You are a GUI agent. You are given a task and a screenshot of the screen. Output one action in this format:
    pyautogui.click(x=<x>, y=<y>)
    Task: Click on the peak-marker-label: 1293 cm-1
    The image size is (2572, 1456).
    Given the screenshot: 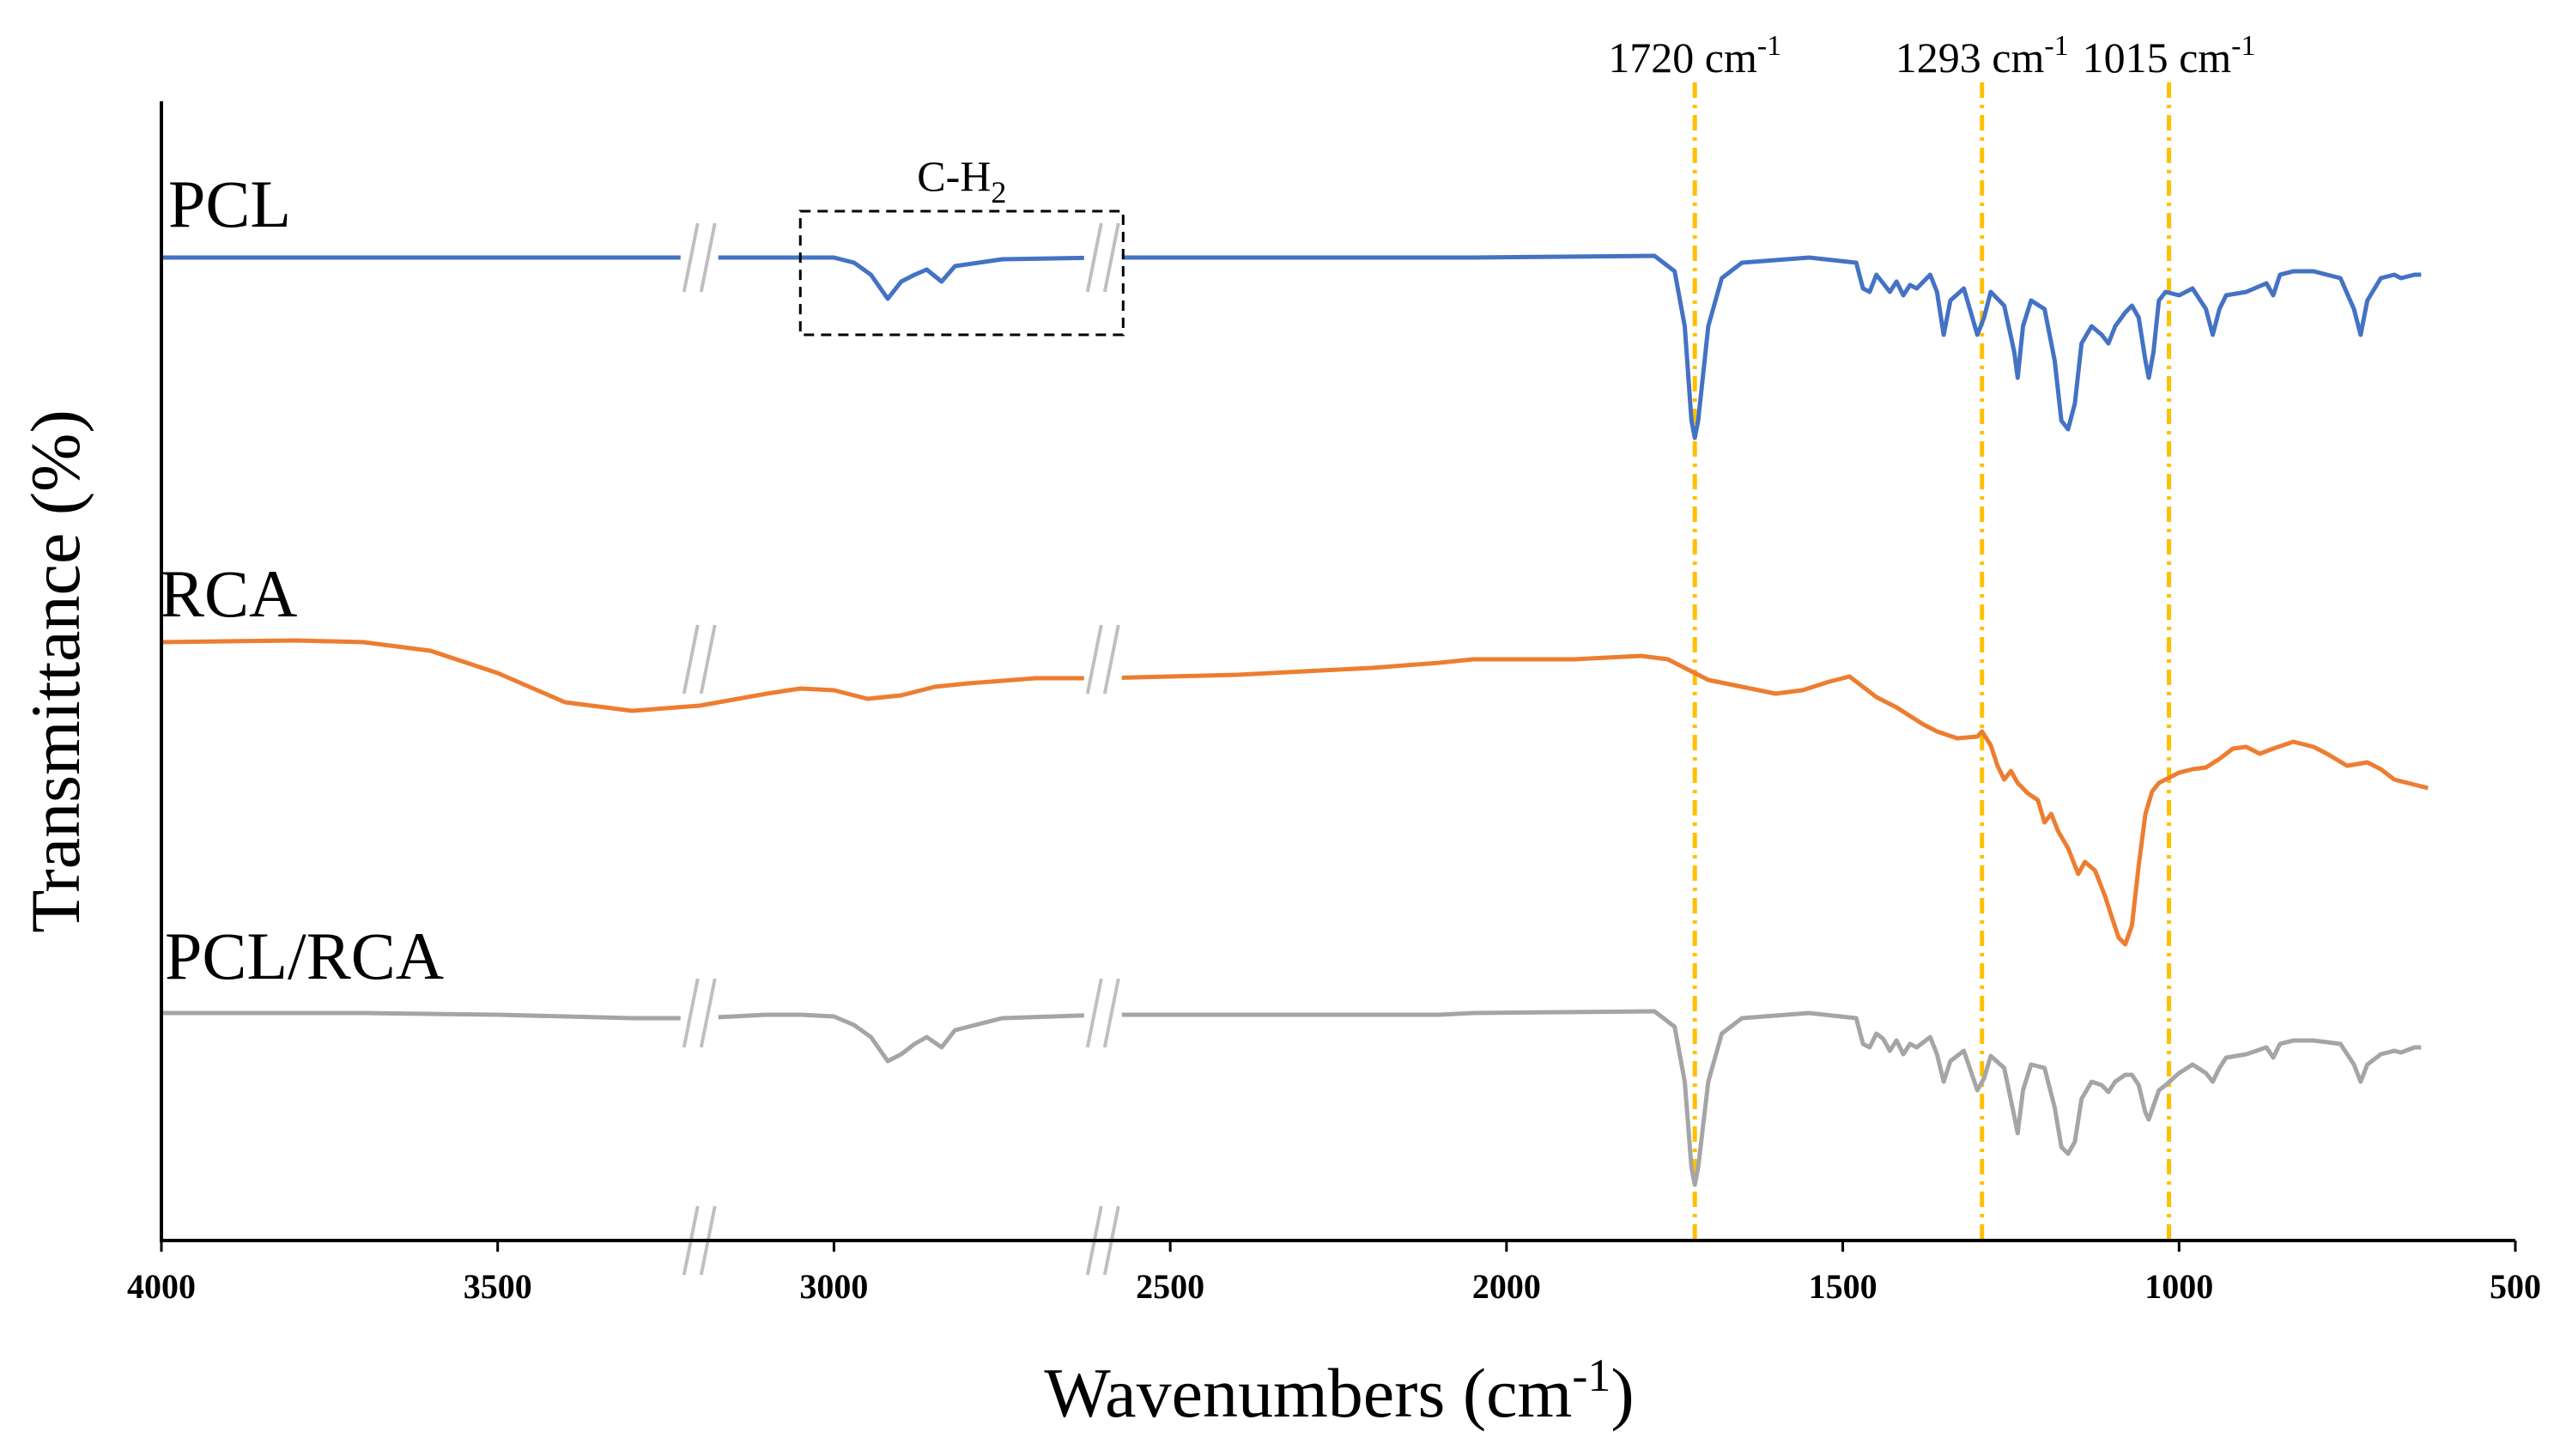 What is the action you would take?
    pyautogui.click(x=1982, y=56)
    